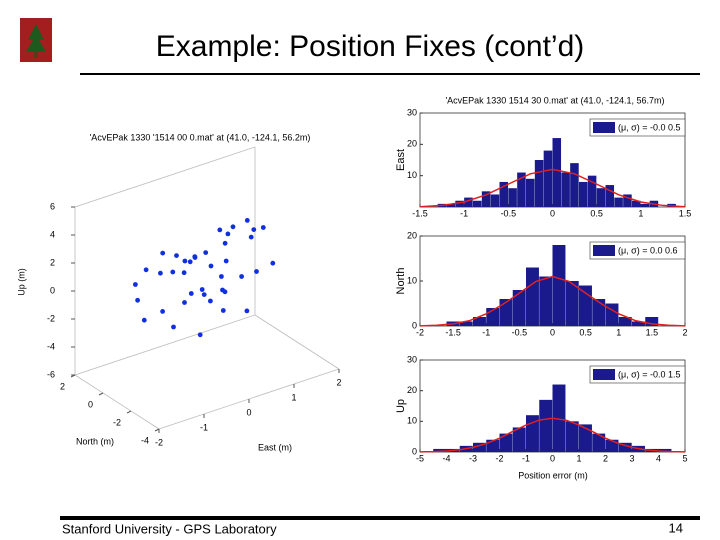 This screenshot has width=720, height=540. What do you see at coordinates (51, 374) in the screenshot?
I see `z-tick-label: -6` at bounding box center [51, 374].